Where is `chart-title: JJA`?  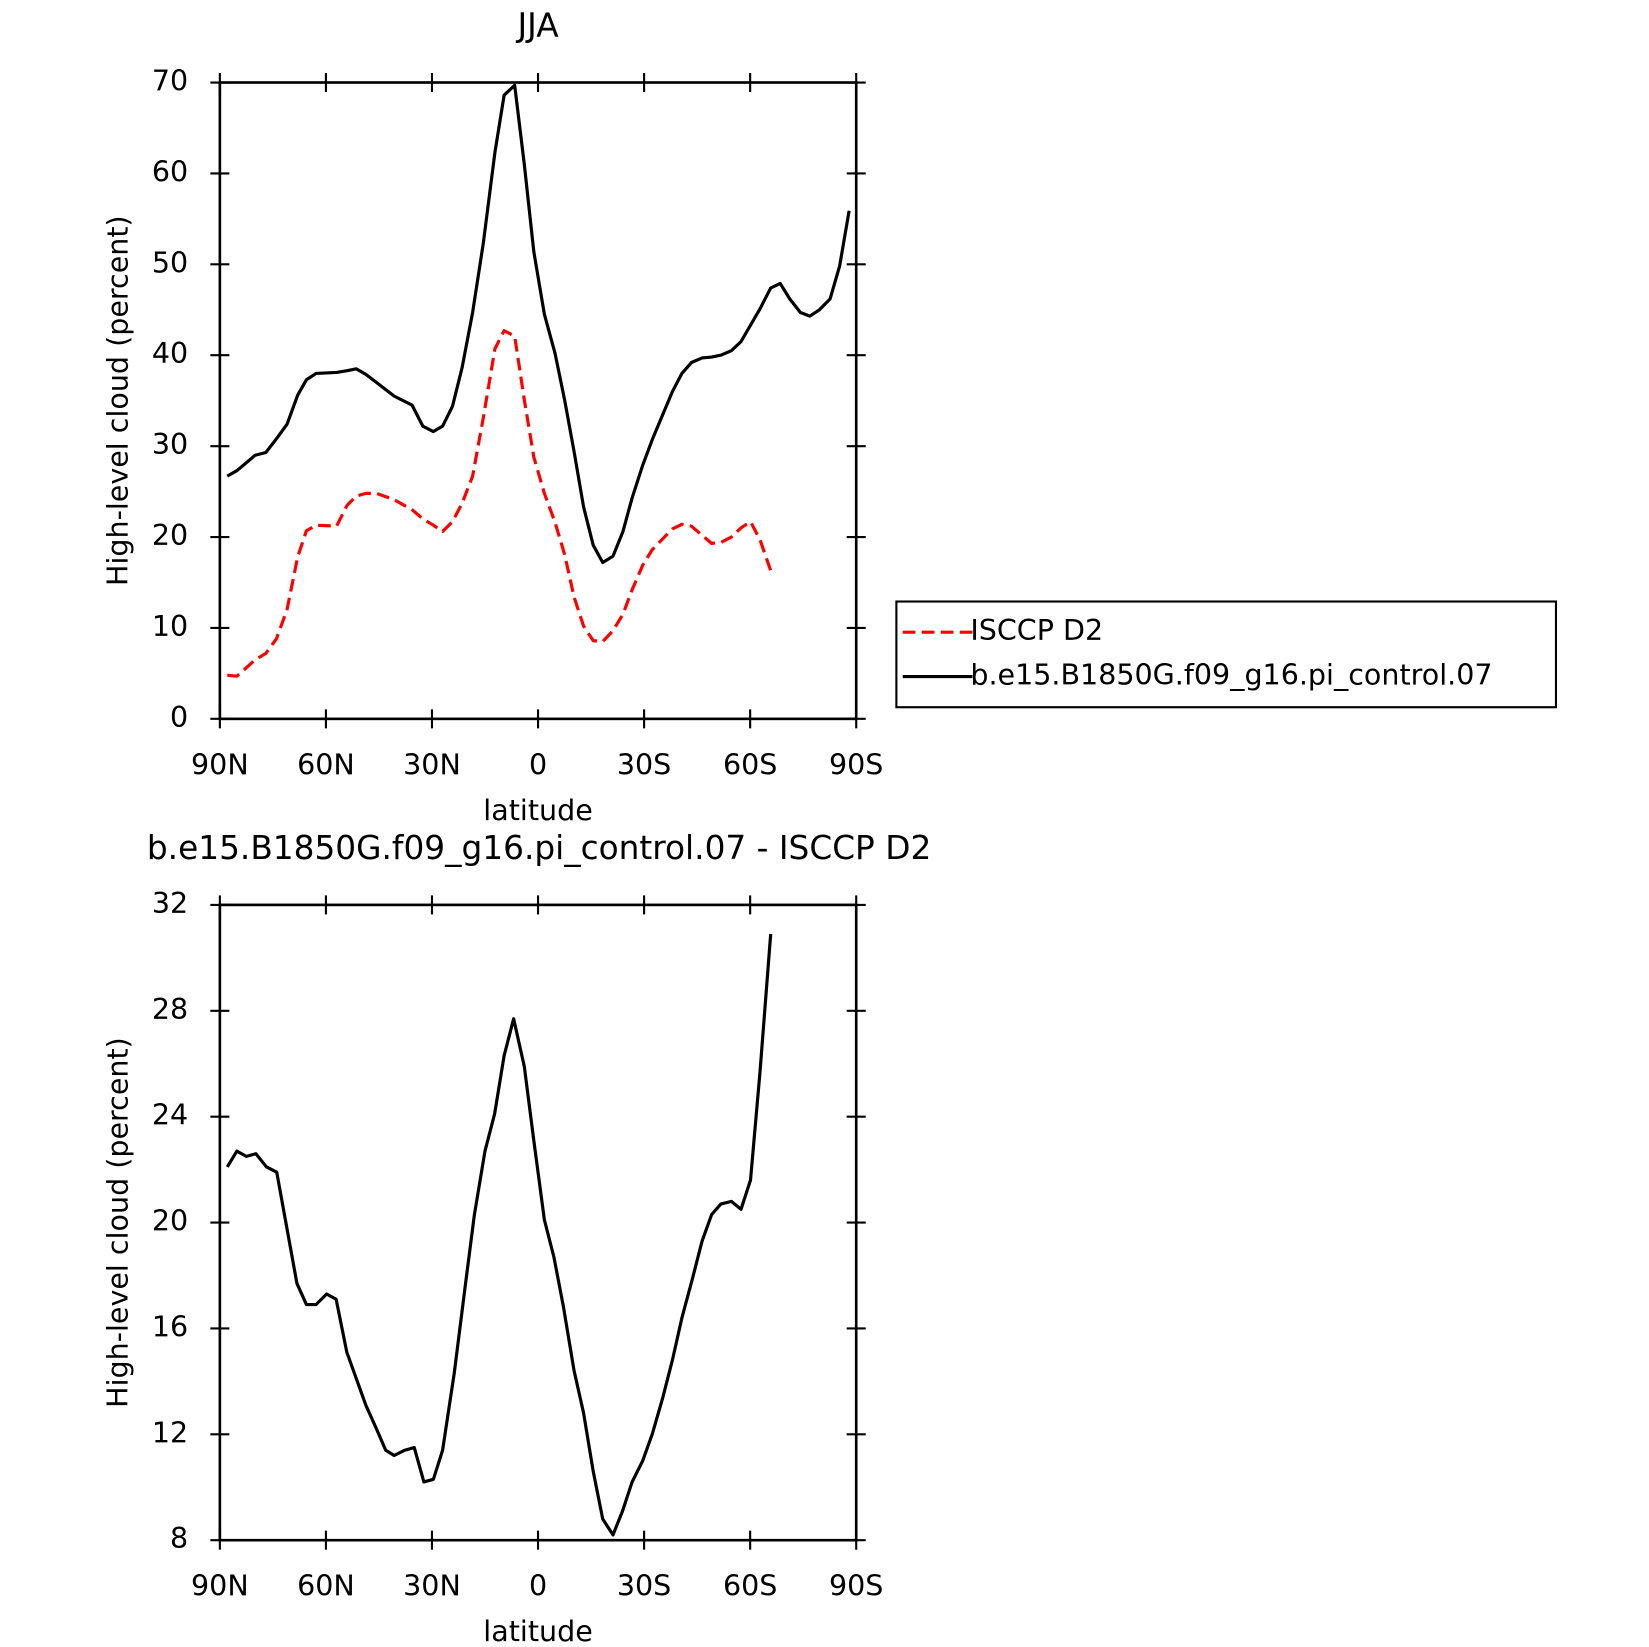 chart-title: JJA is located at coordinates (537, 26).